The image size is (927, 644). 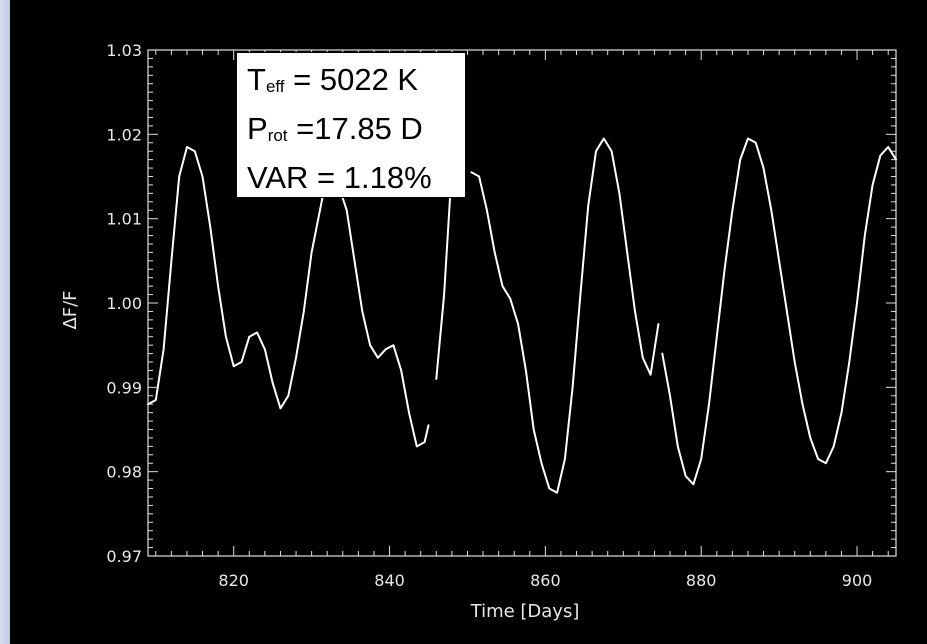 What do you see at coordinates (857, 580) in the screenshot?
I see `x-tick-label: 900` at bounding box center [857, 580].